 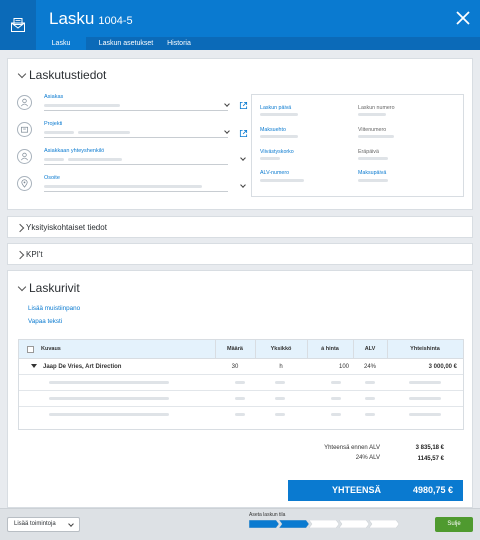 I want to click on project-field, so click(x=136, y=137).